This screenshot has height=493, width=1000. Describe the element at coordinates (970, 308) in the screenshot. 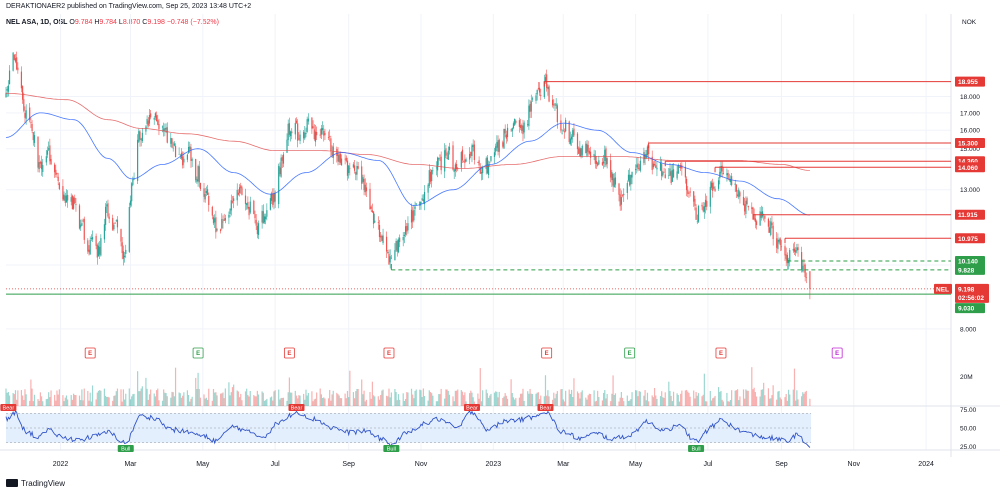

I see `support-tag: 9.030` at that location.